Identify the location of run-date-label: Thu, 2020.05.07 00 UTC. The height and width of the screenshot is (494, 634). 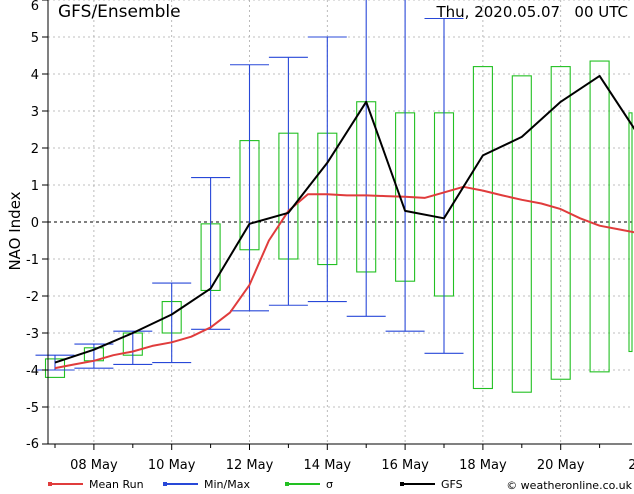
(532, 12).